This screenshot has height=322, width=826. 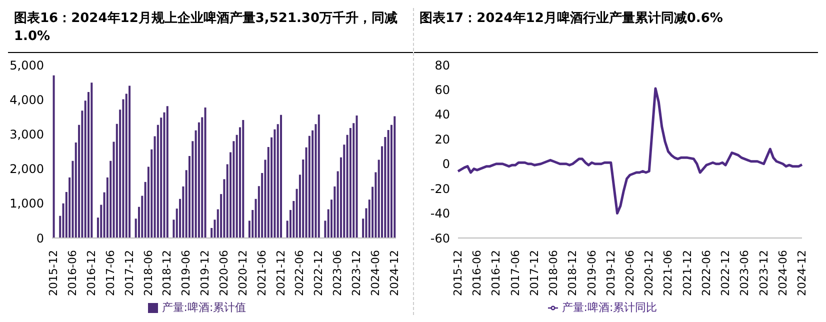 What do you see at coordinates (440, 213) in the screenshot?
I see `y-tick-label: -40` at bounding box center [440, 213].